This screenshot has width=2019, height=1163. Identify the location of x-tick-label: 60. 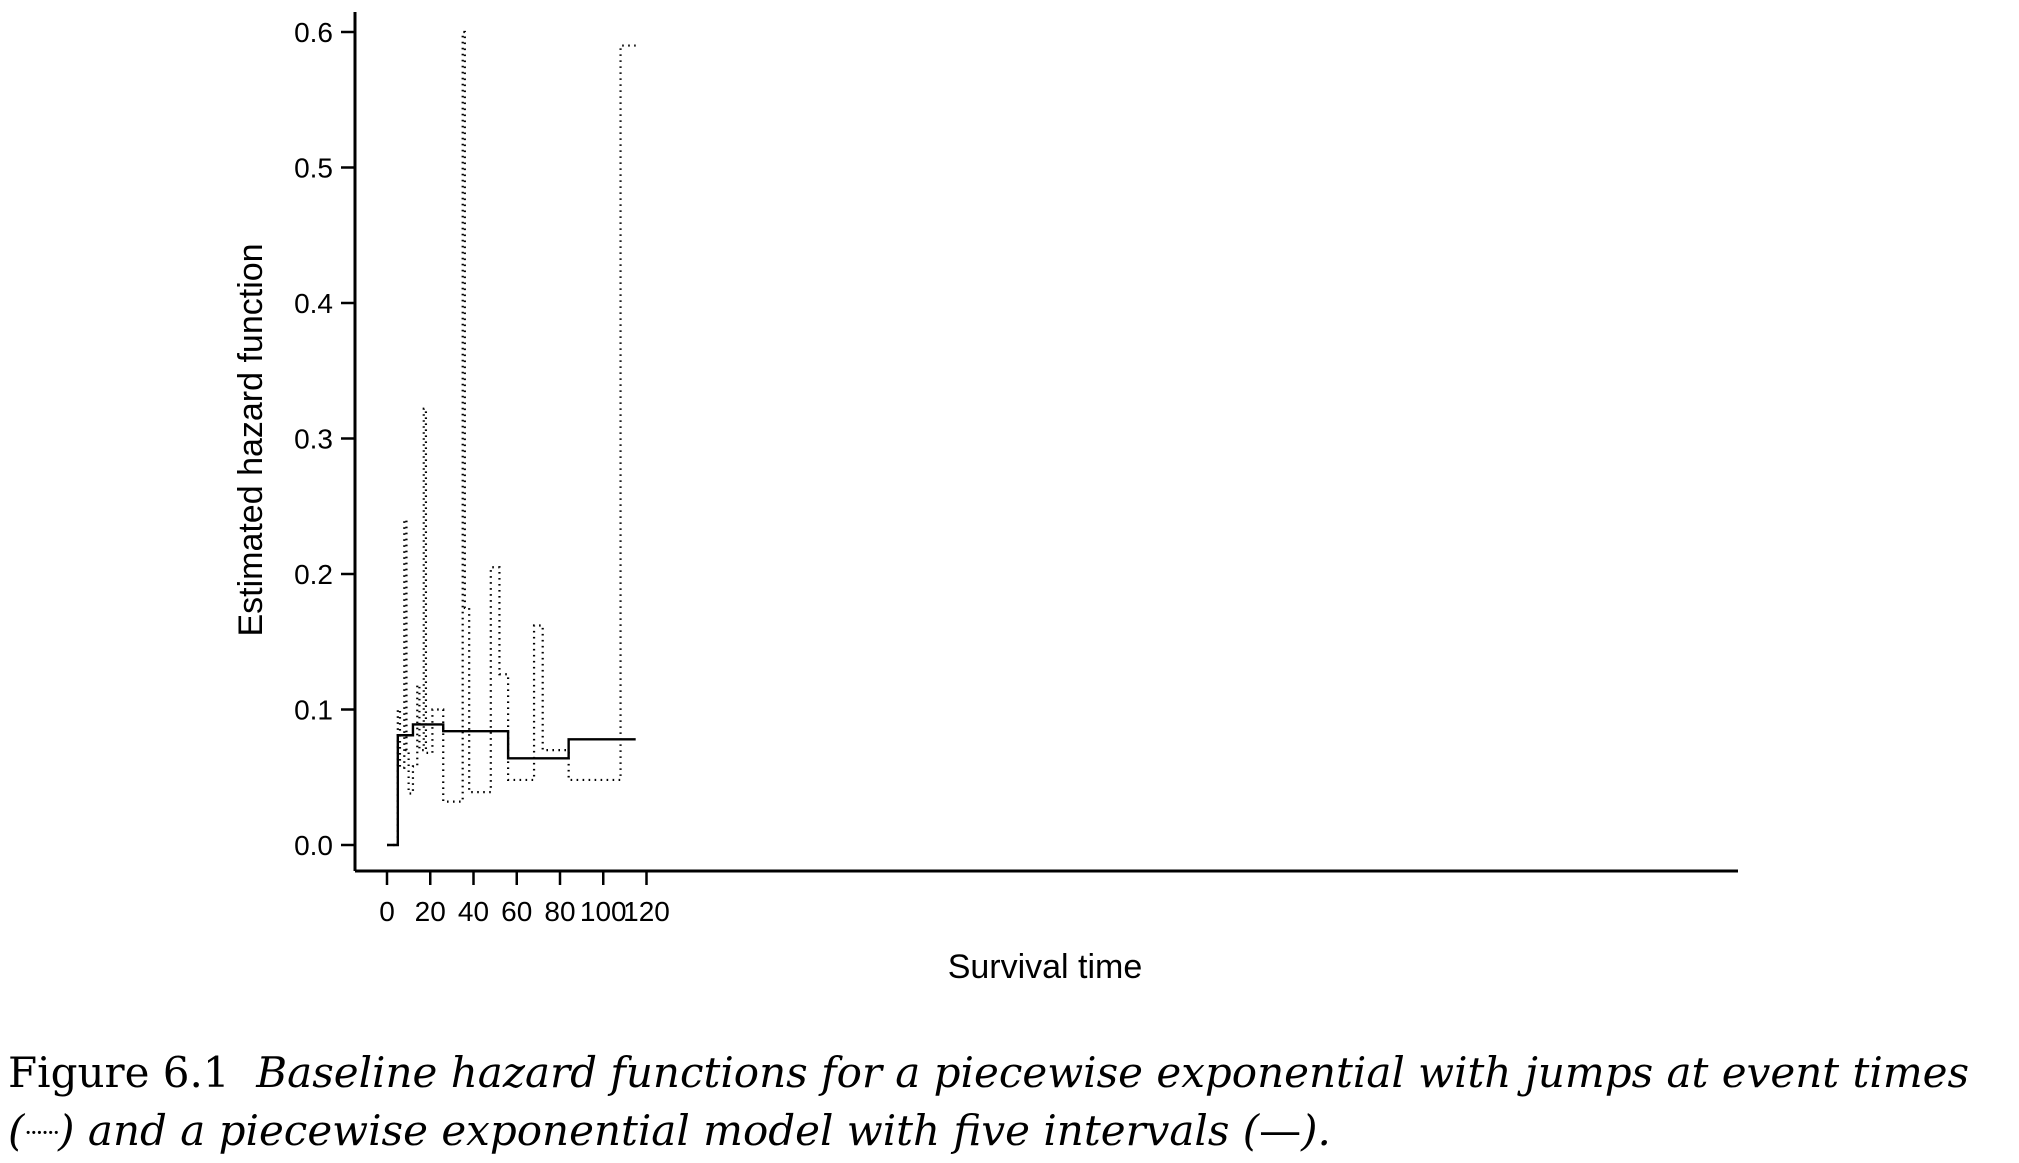
(516, 911).